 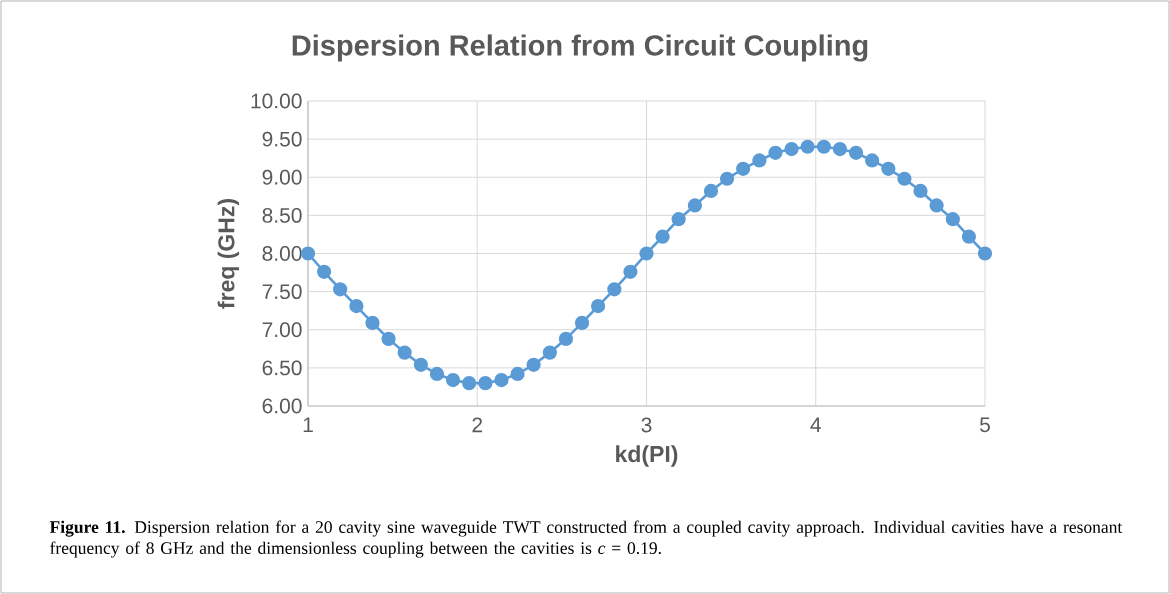 I want to click on y-tick-label: 10.00, so click(x=276, y=101).